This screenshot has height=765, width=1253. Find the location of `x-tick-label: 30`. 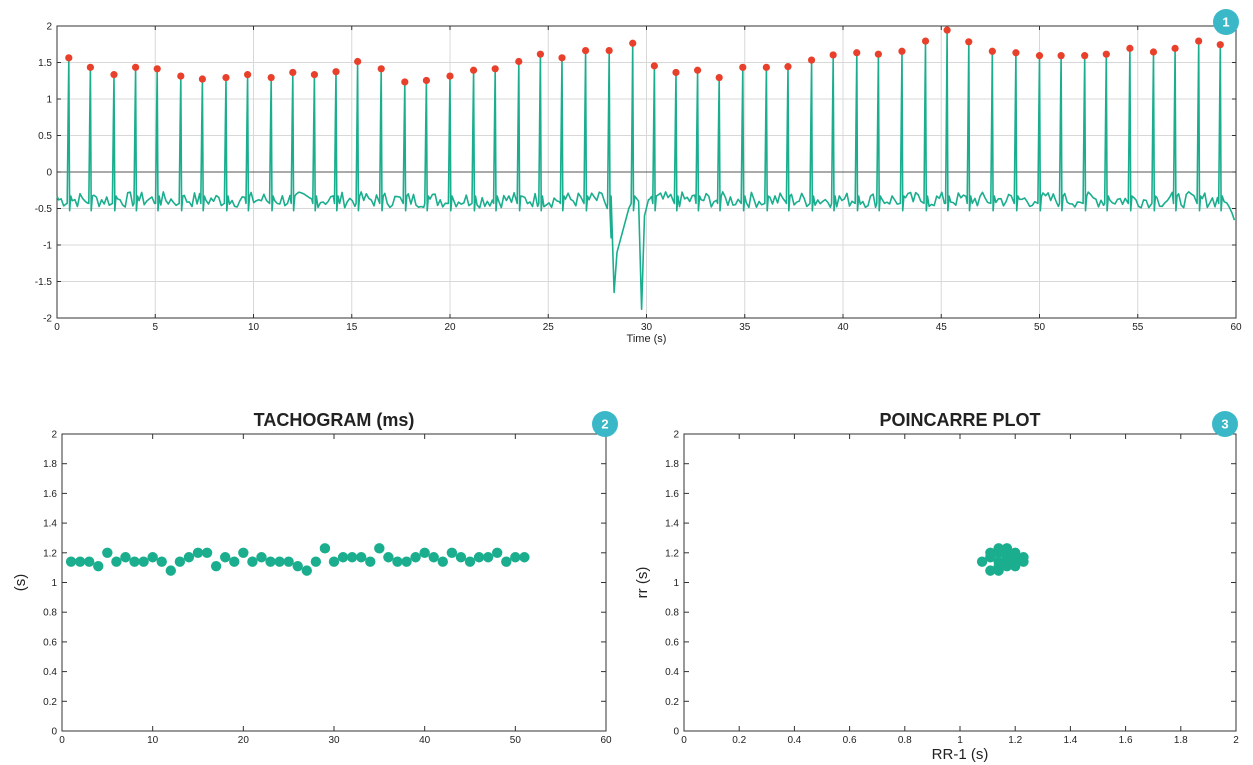

x-tick-label: 30 is located at coordinates (334, 740).